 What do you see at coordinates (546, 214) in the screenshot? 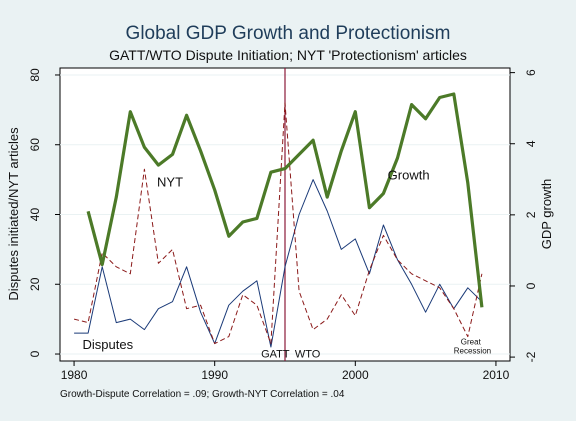
I see `right-axis-title: GDP growth` at bounding box center [546, 214].